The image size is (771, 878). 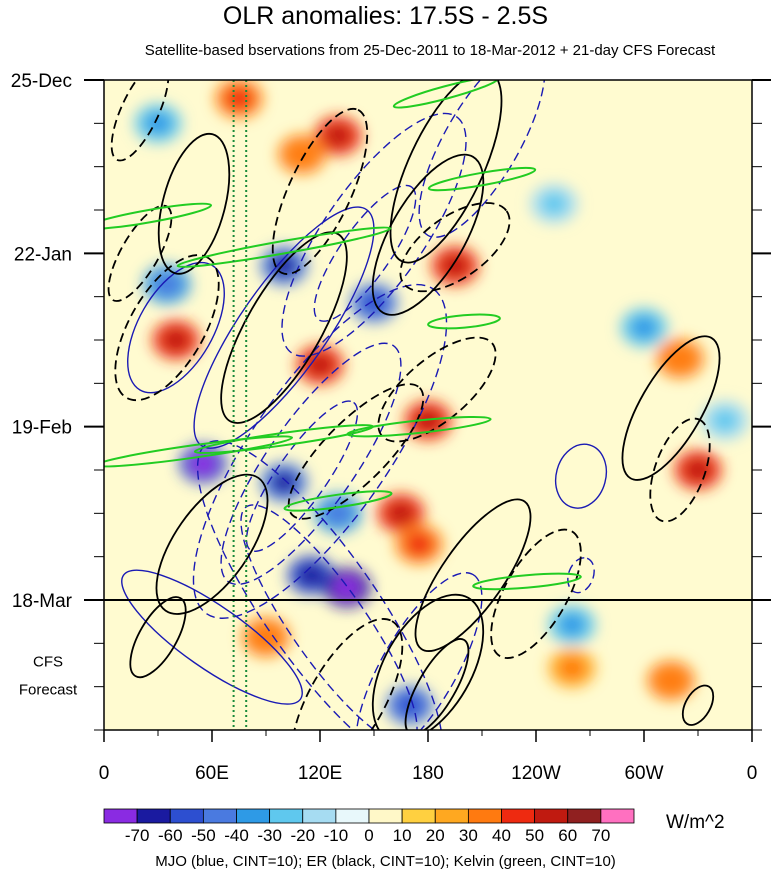 What do you see at coordinates (600, 835) in the screenshot?
I see `colorbar-label: 70` at bounding box center [600, 835].